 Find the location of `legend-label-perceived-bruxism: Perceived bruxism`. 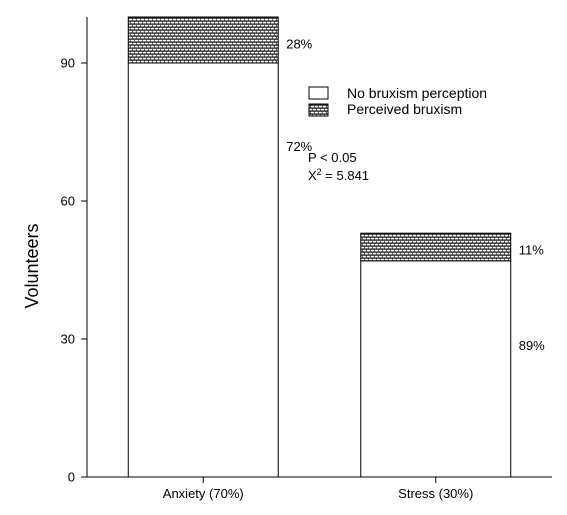

legend-label-perceived-bruxism: Perceived bruxism is located at coordinates (404, 109).